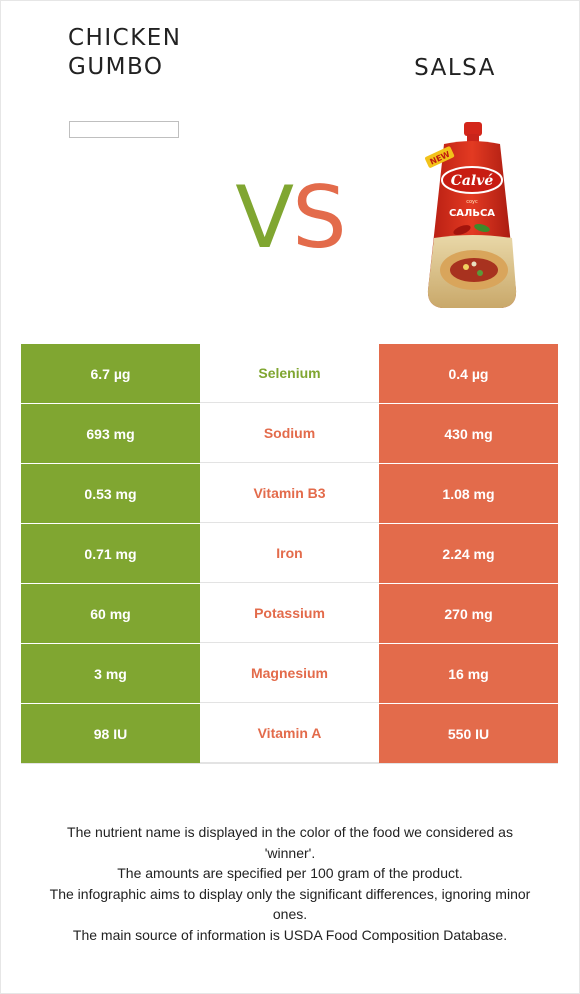 The image size is (580, 994). What do you see at coordinates (264, 218) in the screenshot?
I see `vs-letter-v: V` at bounding box center [264, 218].